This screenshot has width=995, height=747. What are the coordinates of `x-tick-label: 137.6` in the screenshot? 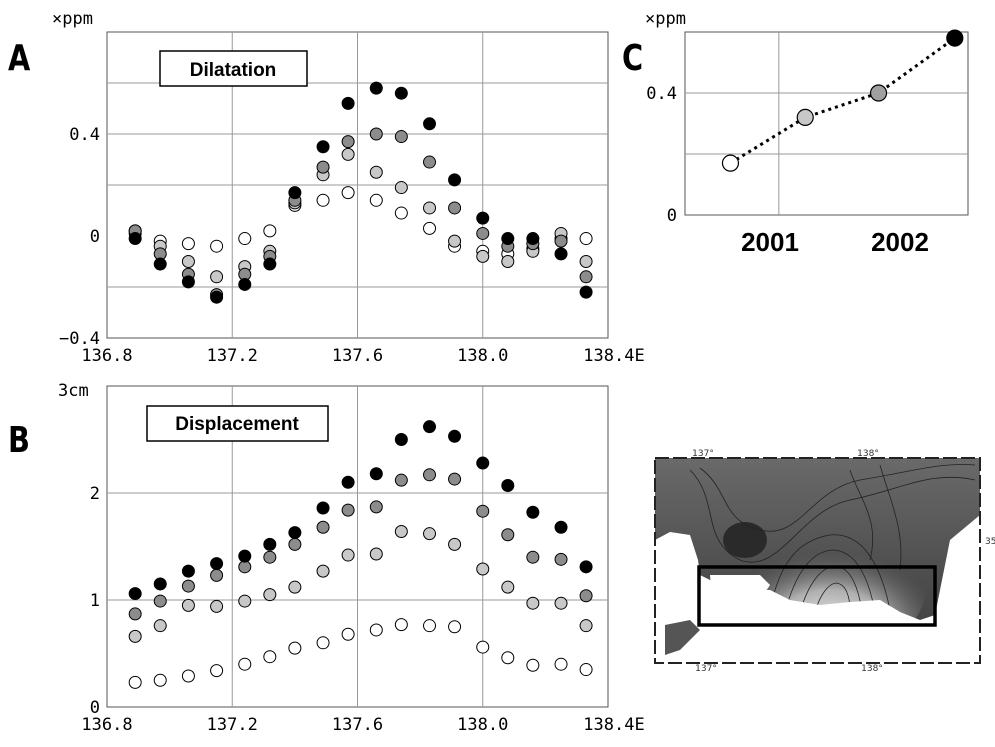 It's located at (357, 356).